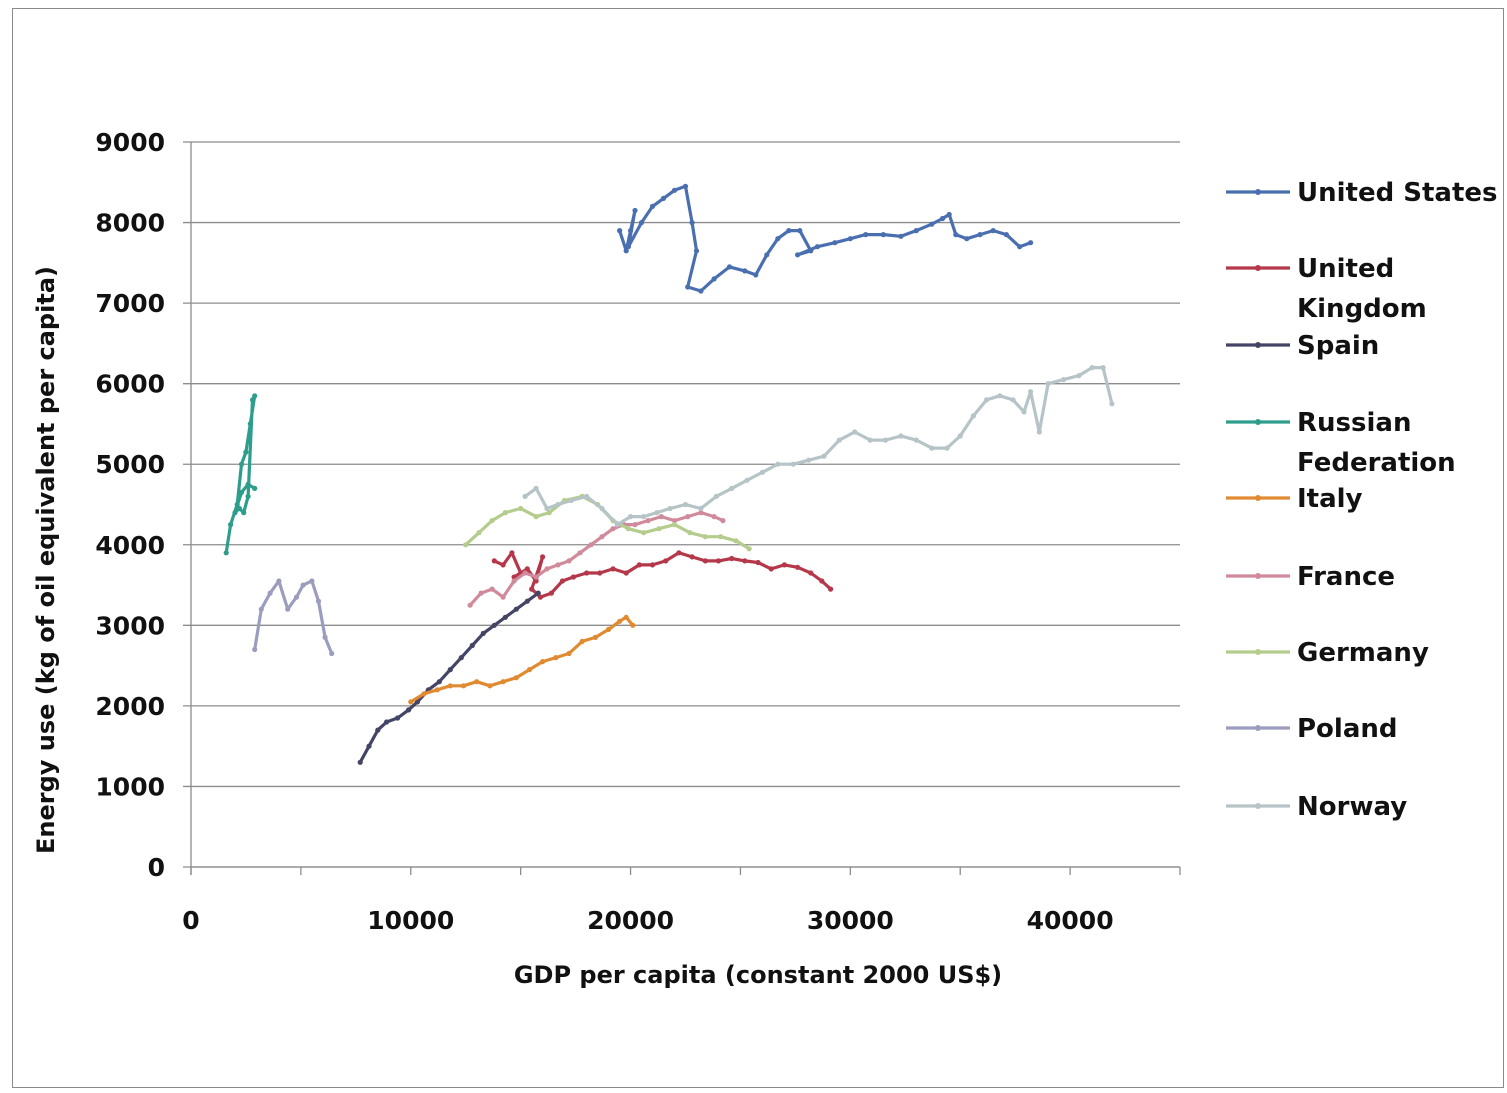 The height and width of the screenshot is (1093, 1507). I want to click on y-tick-label: 1000, so click(130, 786).